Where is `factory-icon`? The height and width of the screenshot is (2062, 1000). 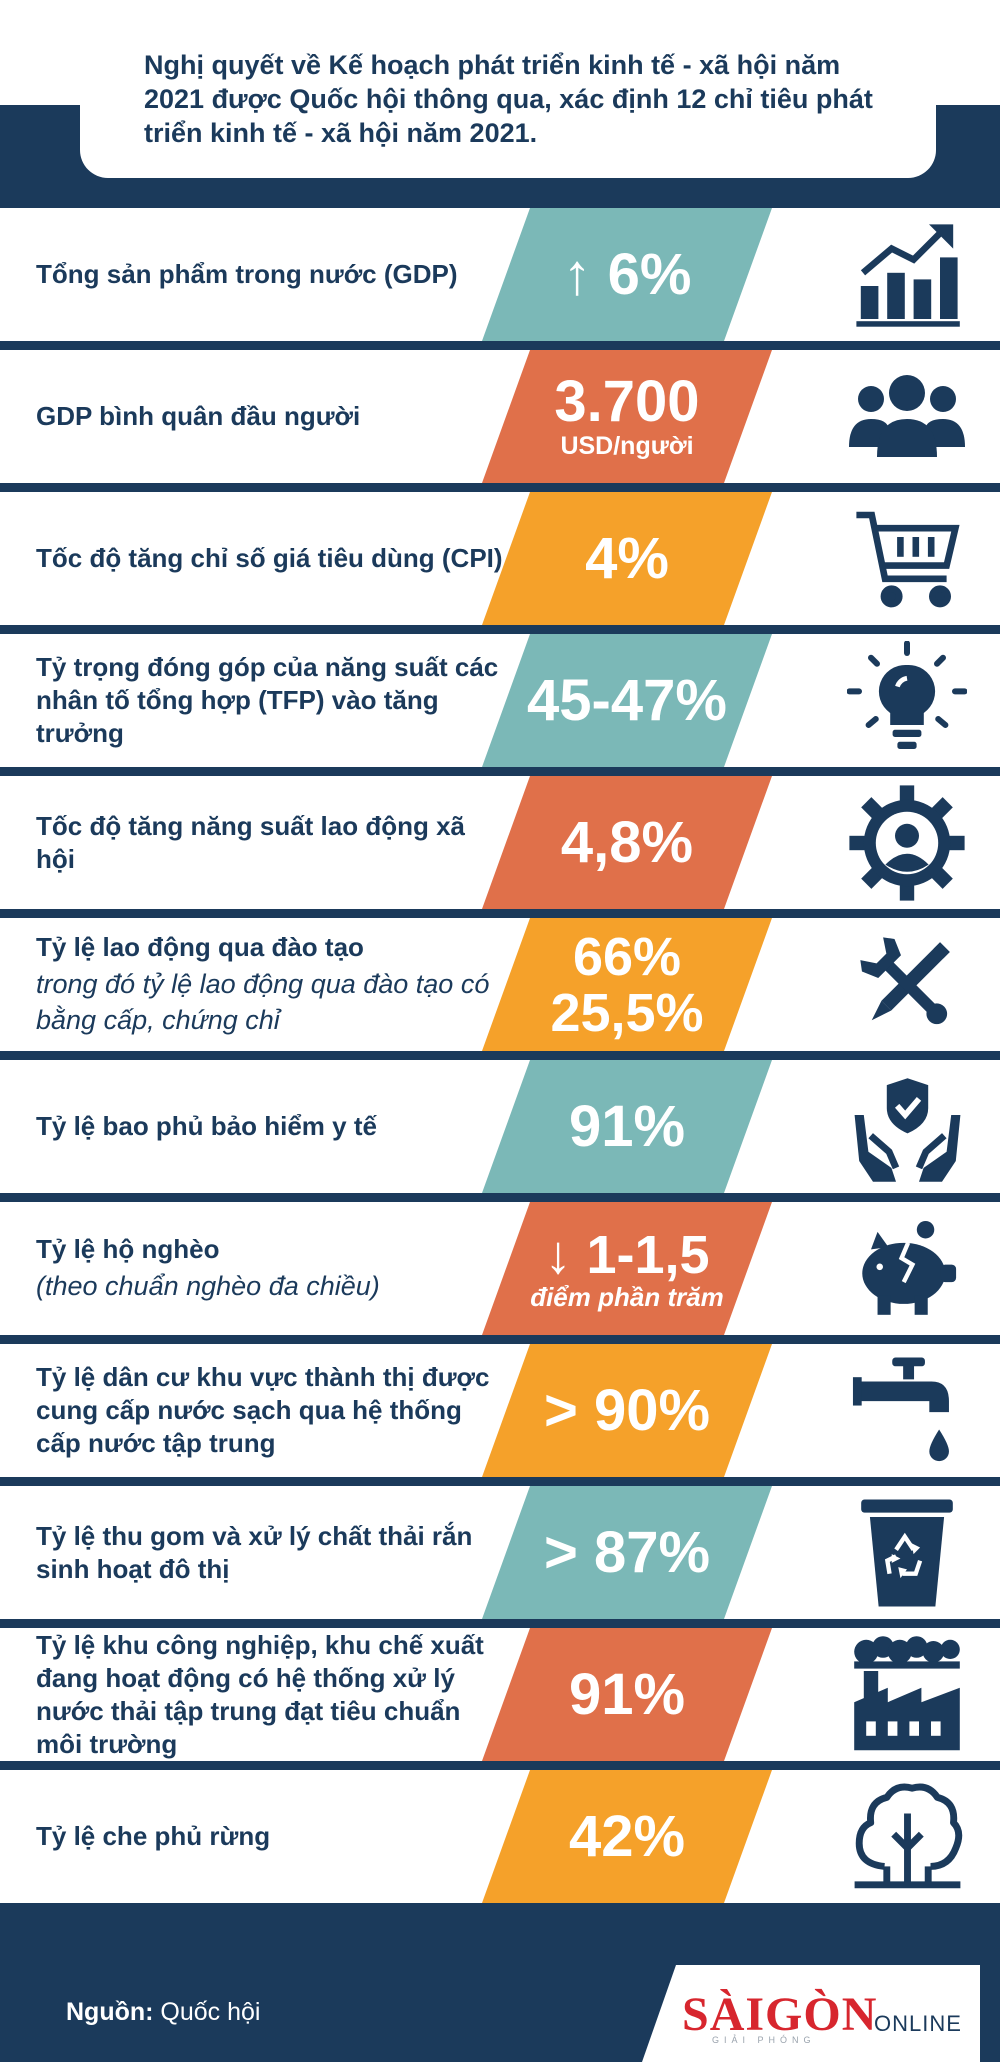 factory-icon is located at coordinates (907, 1694).